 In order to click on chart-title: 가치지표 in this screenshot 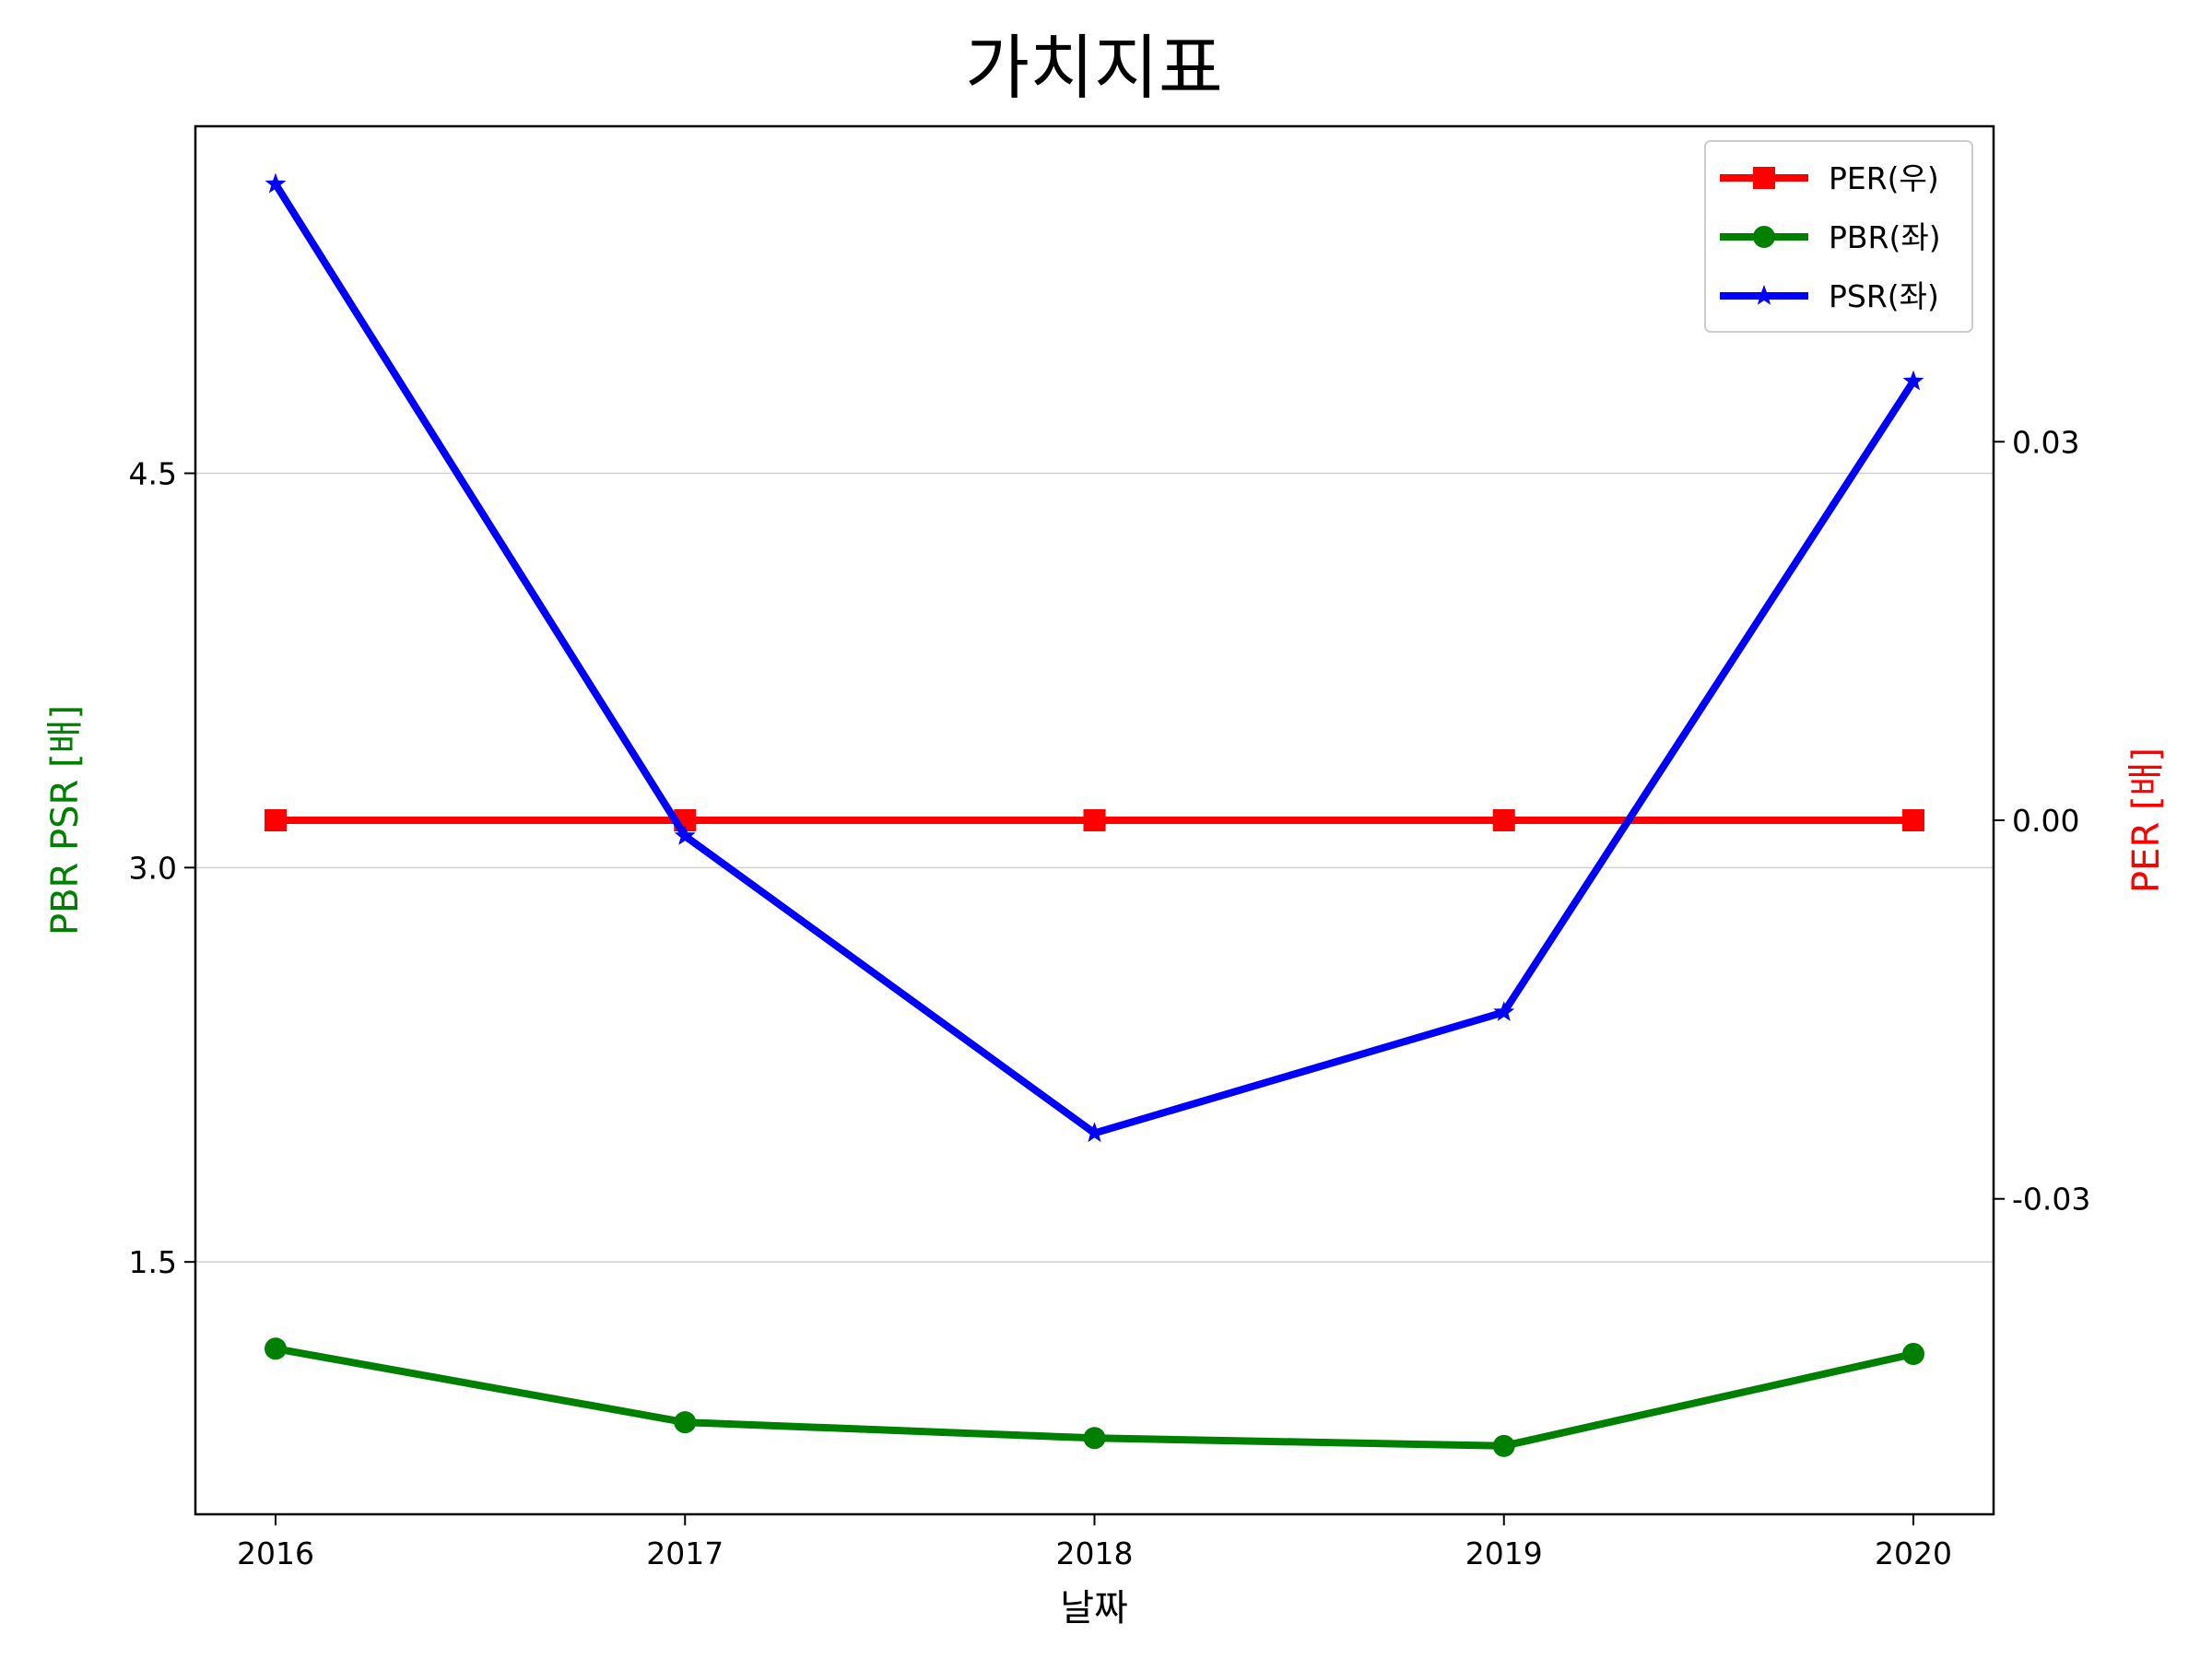, I will do `click(1094, 68)`.